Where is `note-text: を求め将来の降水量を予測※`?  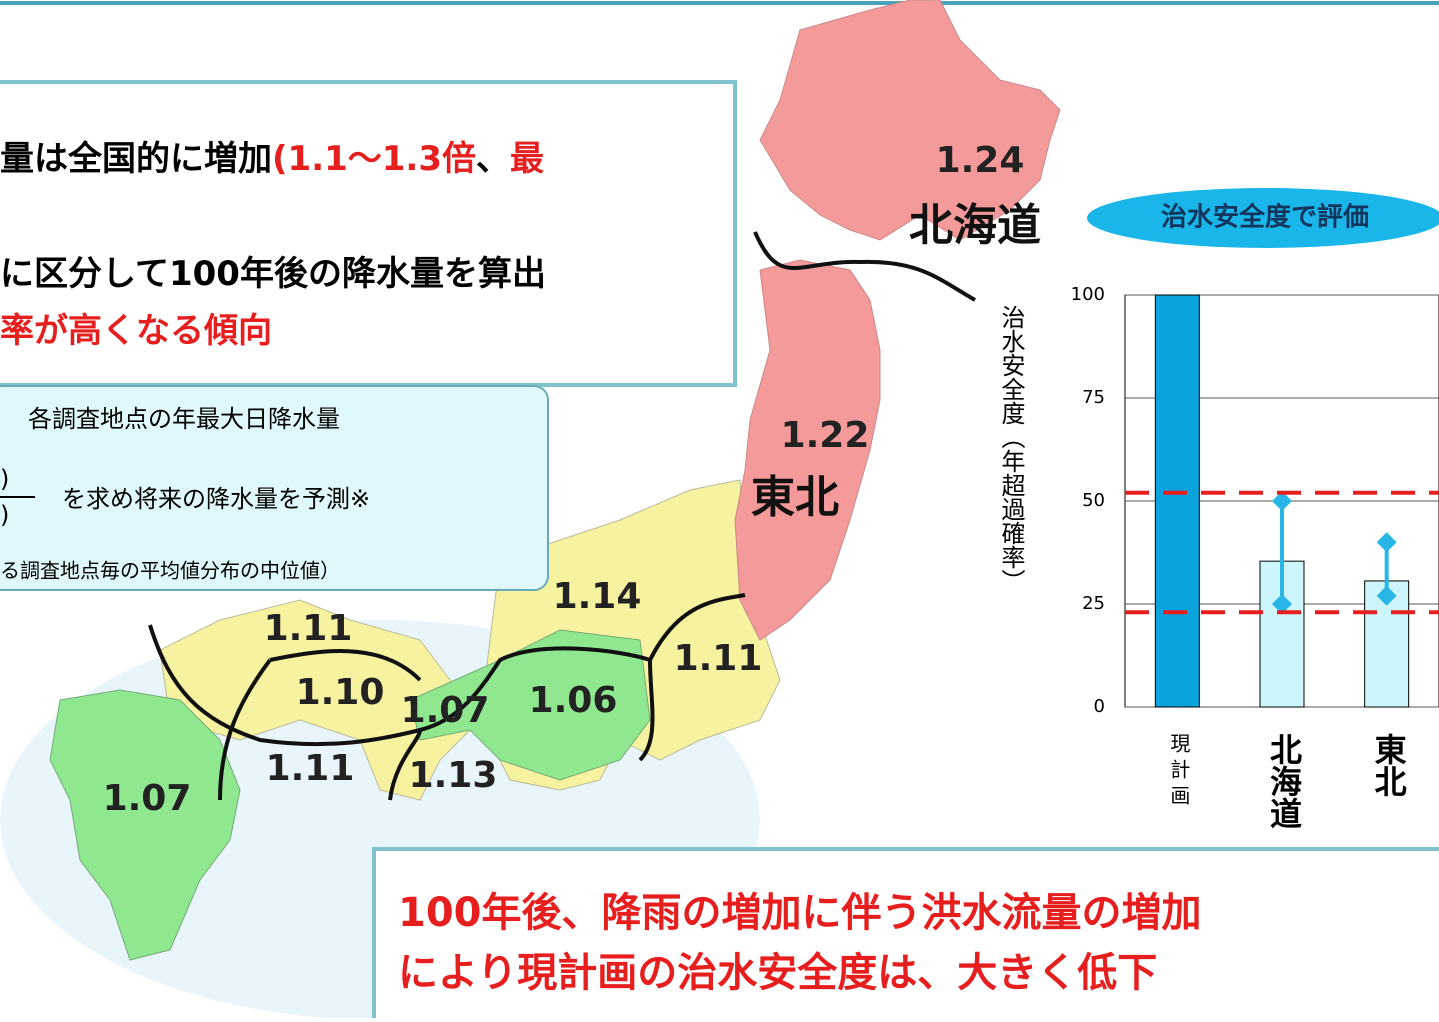
note-text: を求め将来の降水量を予測※ is located at coordinates (216, 499).